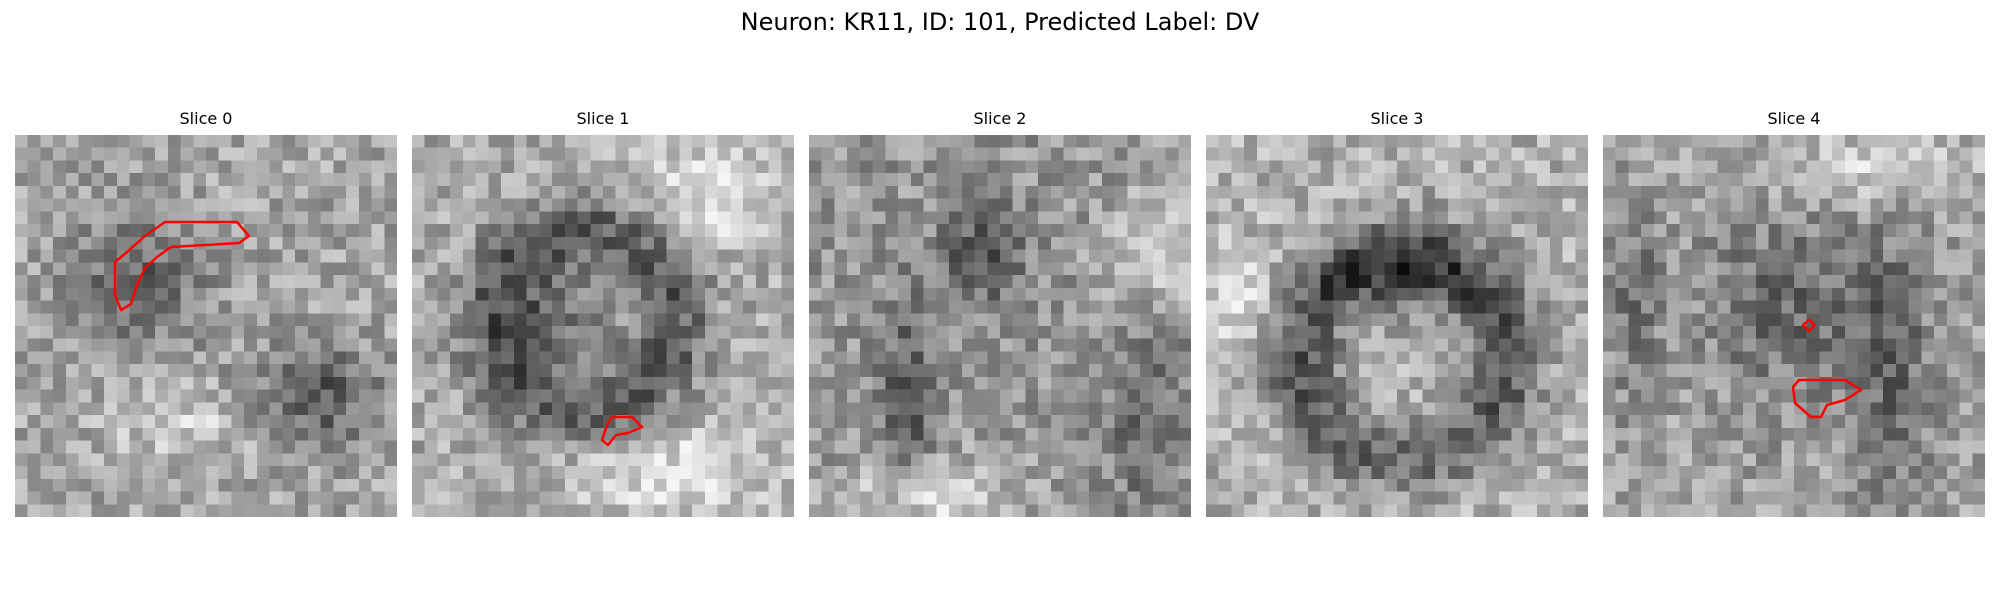 The height and width of the screenshot is (600, 2000). What do you see at coordinates (1794, 119) in the screenshot?
I see `slice-title: Slice 4` at bounding box center [1794, 119].